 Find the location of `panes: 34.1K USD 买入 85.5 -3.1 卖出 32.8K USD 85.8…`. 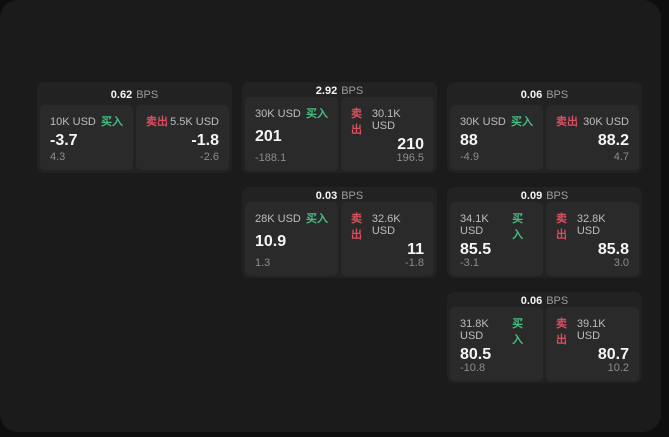

panes: 34.1K USD 买入 85.5 -3.1 卖出 32.8K USD 85.8… is located at coordinates (544, 239).